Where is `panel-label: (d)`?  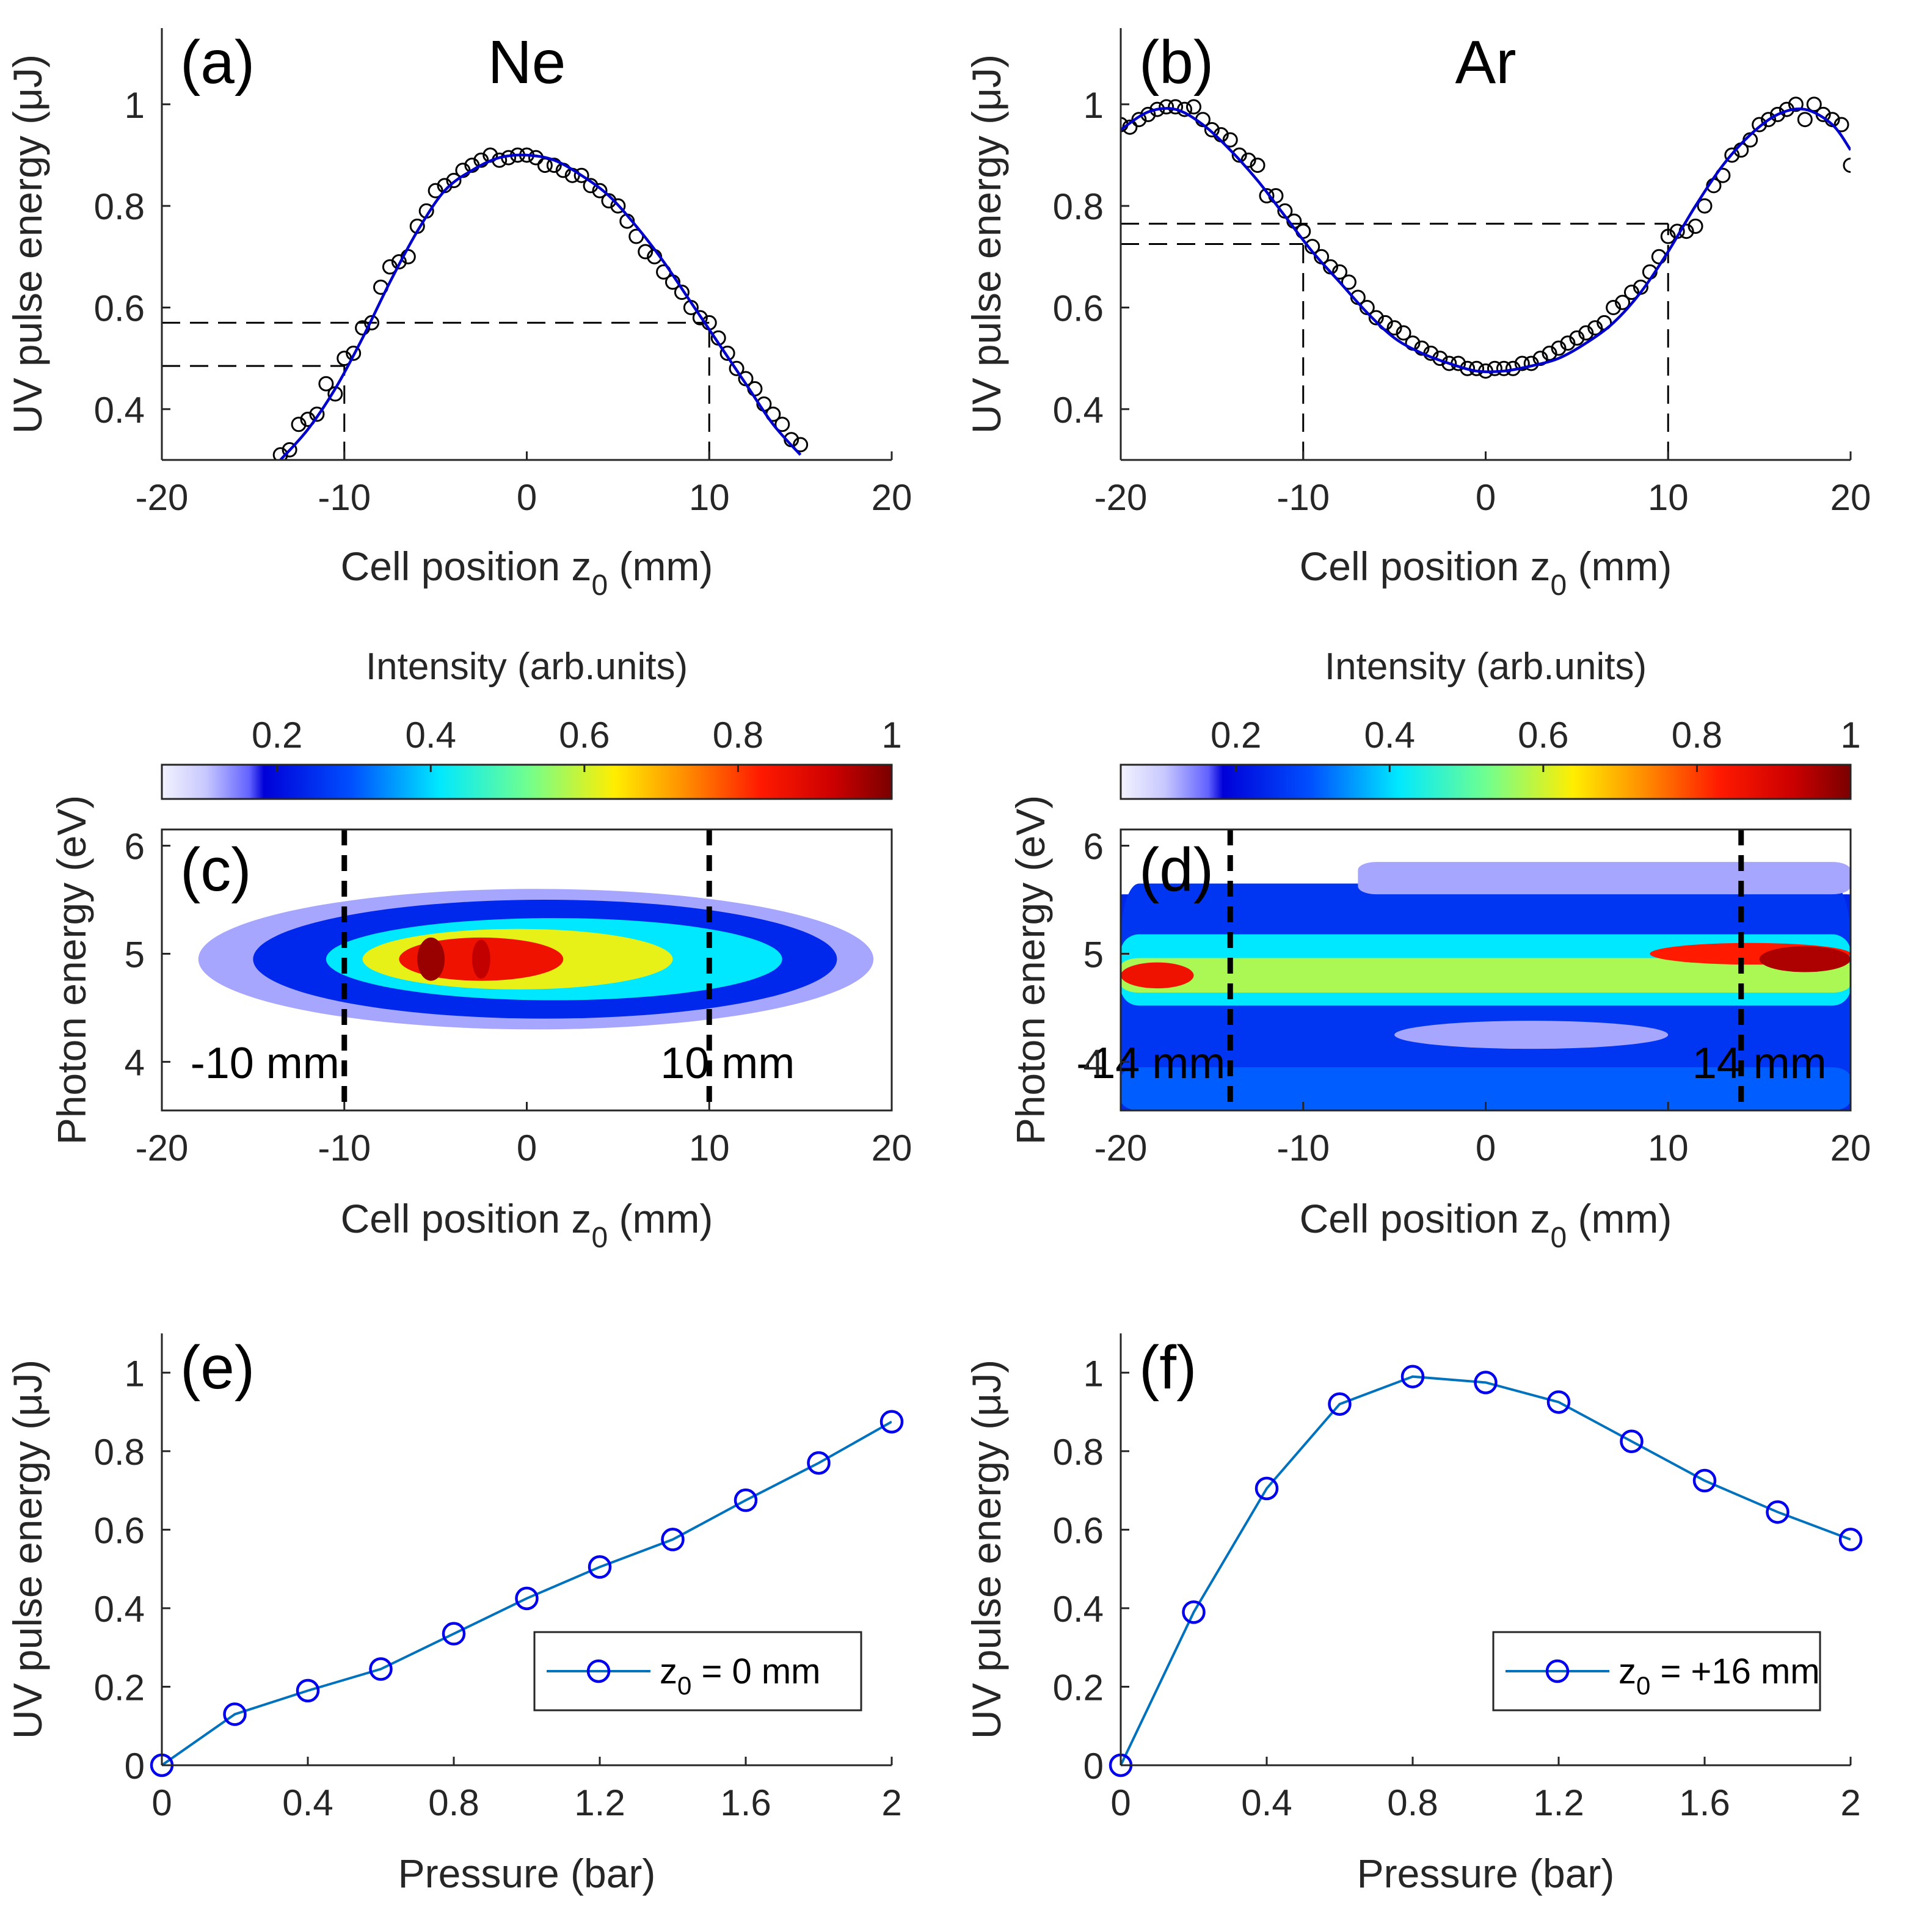
panel-label: (d) is located at coordinates (1176, 870).